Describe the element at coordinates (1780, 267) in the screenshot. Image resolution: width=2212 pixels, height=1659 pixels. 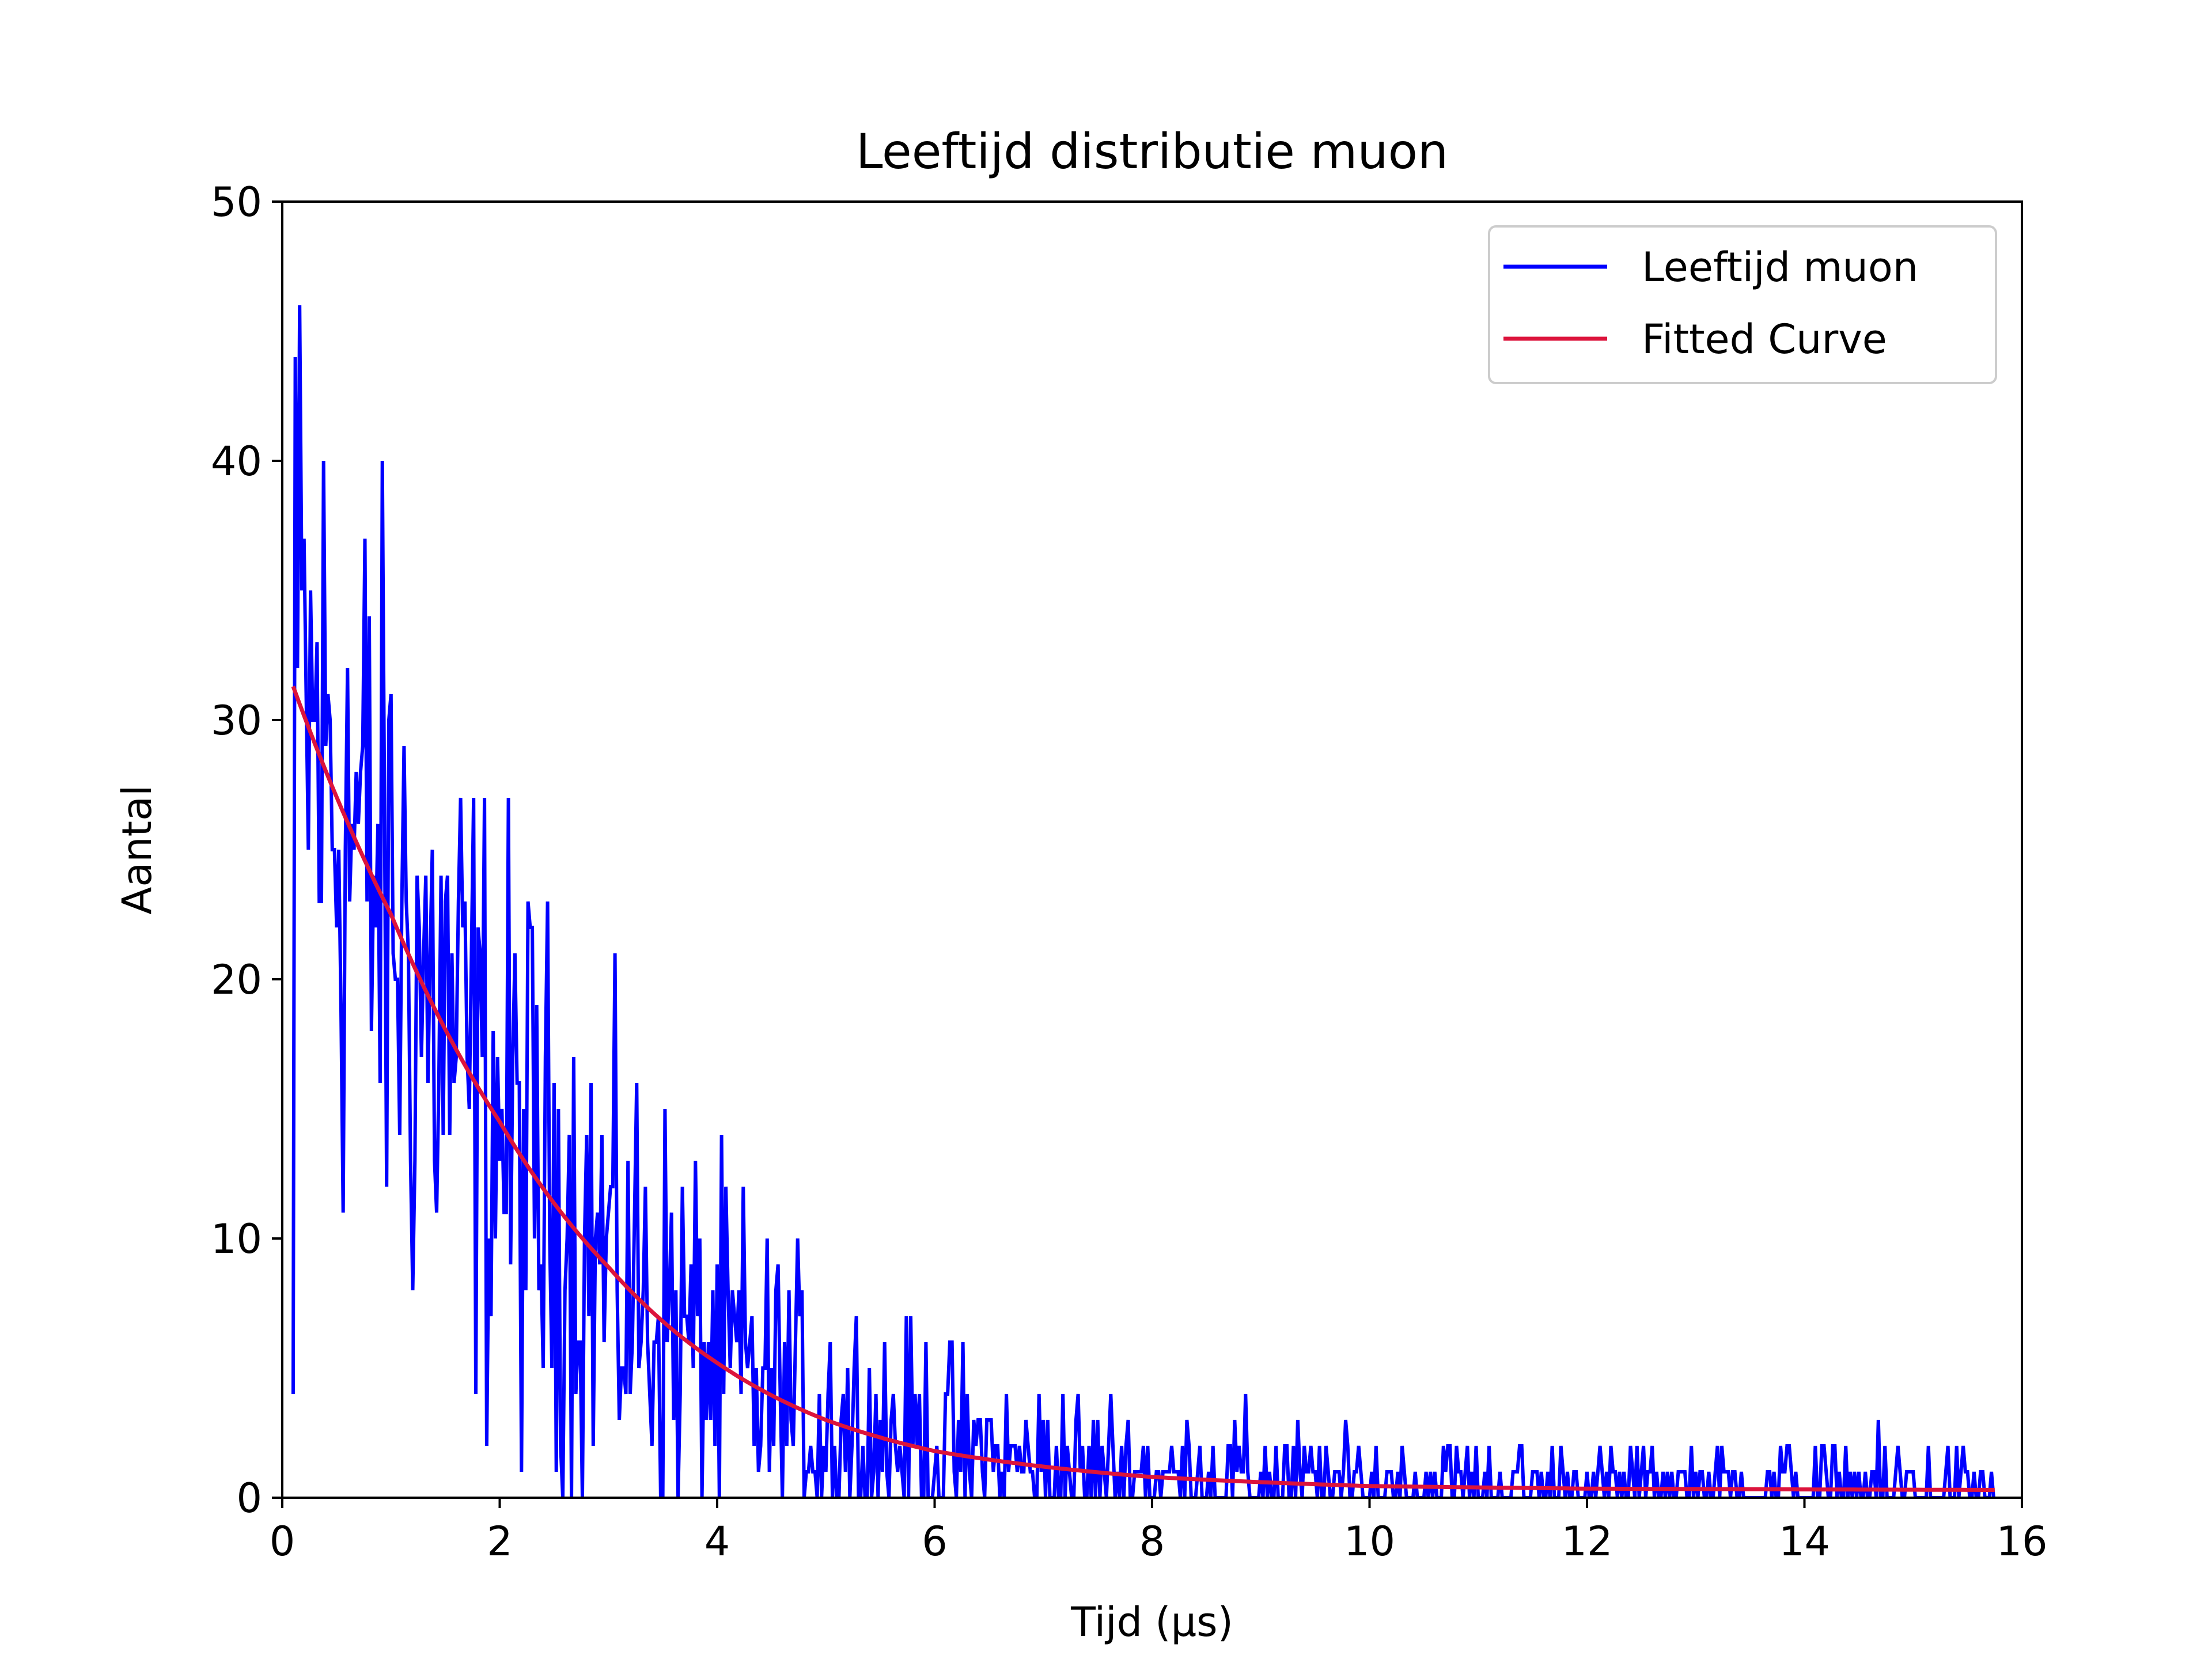
I see `legend-label-leeftijd-muon: Leeftijd muon` at that location.